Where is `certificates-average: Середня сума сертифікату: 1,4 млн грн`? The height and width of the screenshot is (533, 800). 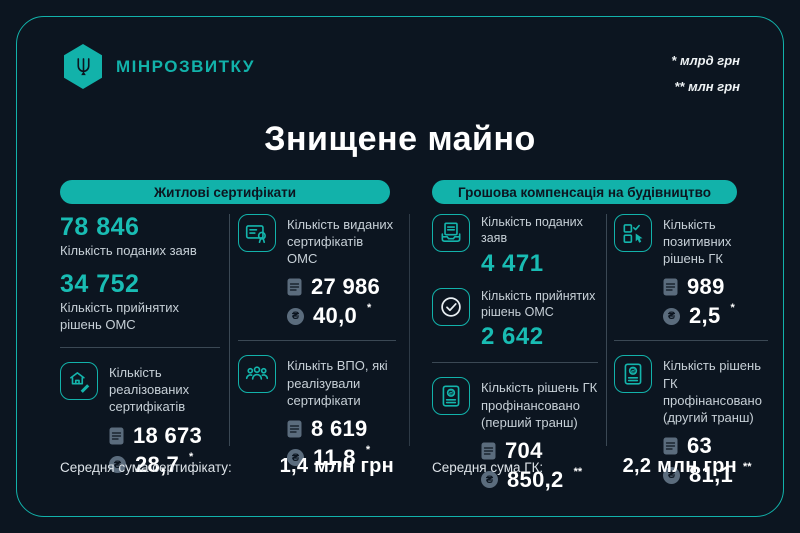
certificates-average: Середня сума сертифікату: 1,4 млн грн is located at coordinates (227, 466).